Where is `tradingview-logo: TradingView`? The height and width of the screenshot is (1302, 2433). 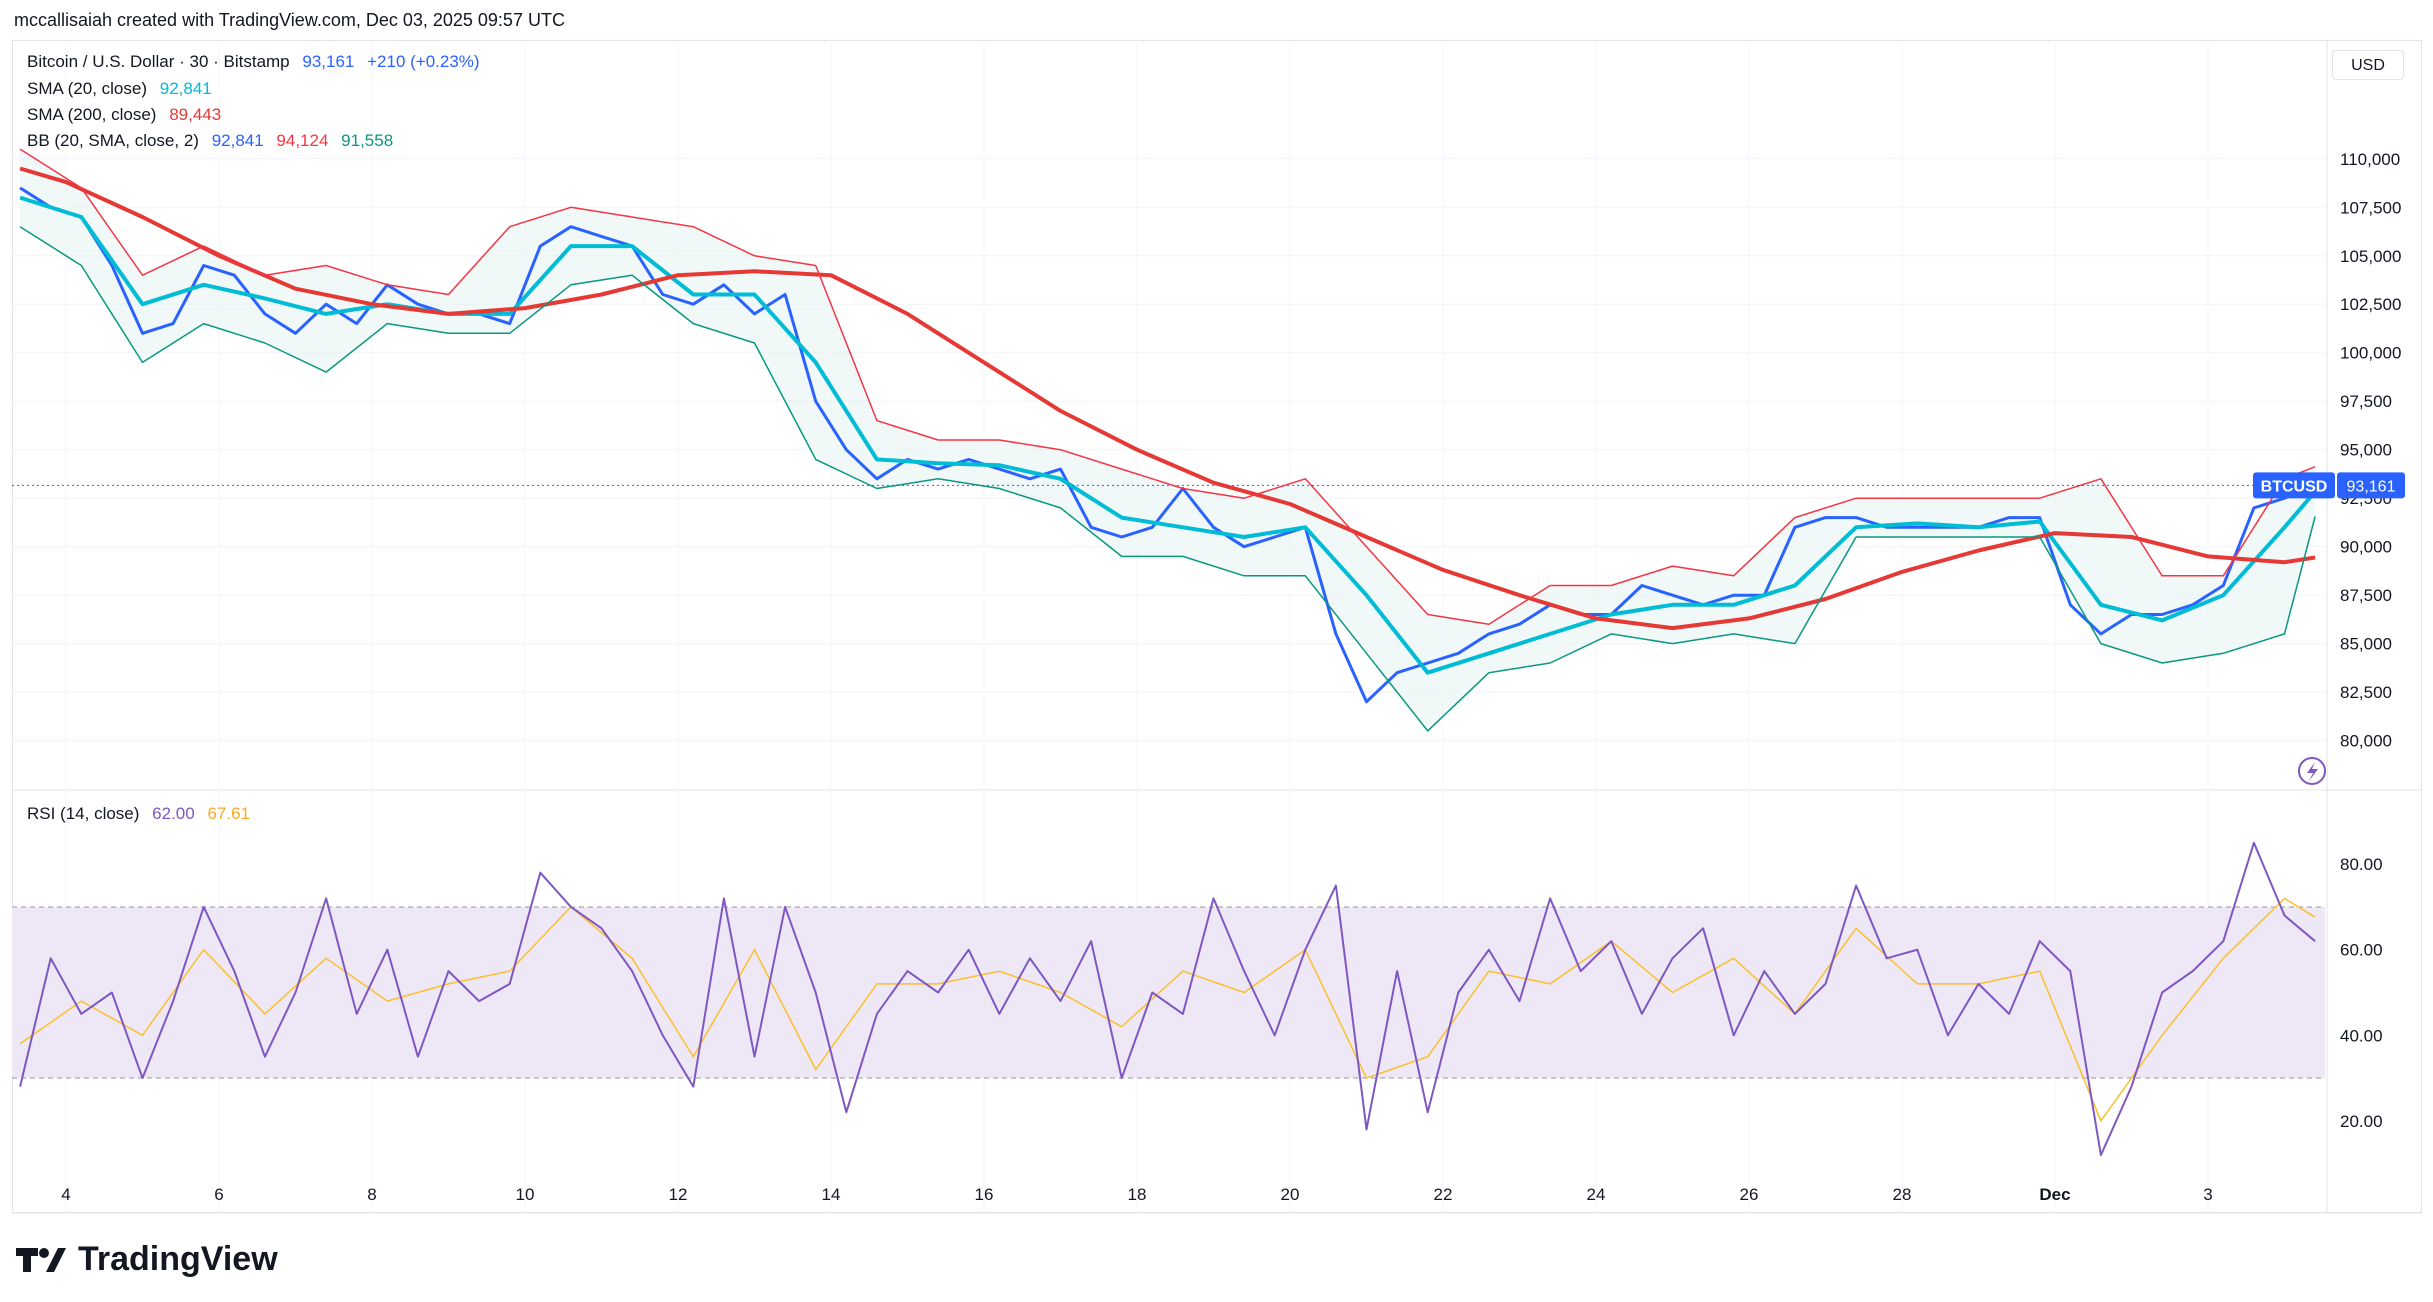
tradingview-logo: TradingView is located at coordinates (147, 1259).